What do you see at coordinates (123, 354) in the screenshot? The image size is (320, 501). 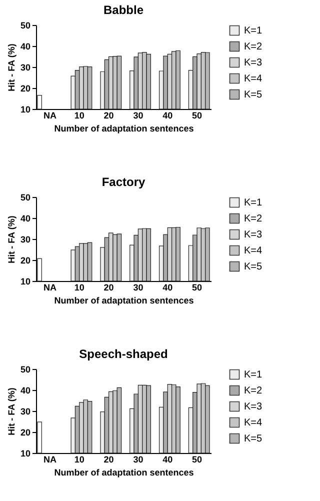 I see `chart-title: Speech-shaped` at bounding box center [123, 354].